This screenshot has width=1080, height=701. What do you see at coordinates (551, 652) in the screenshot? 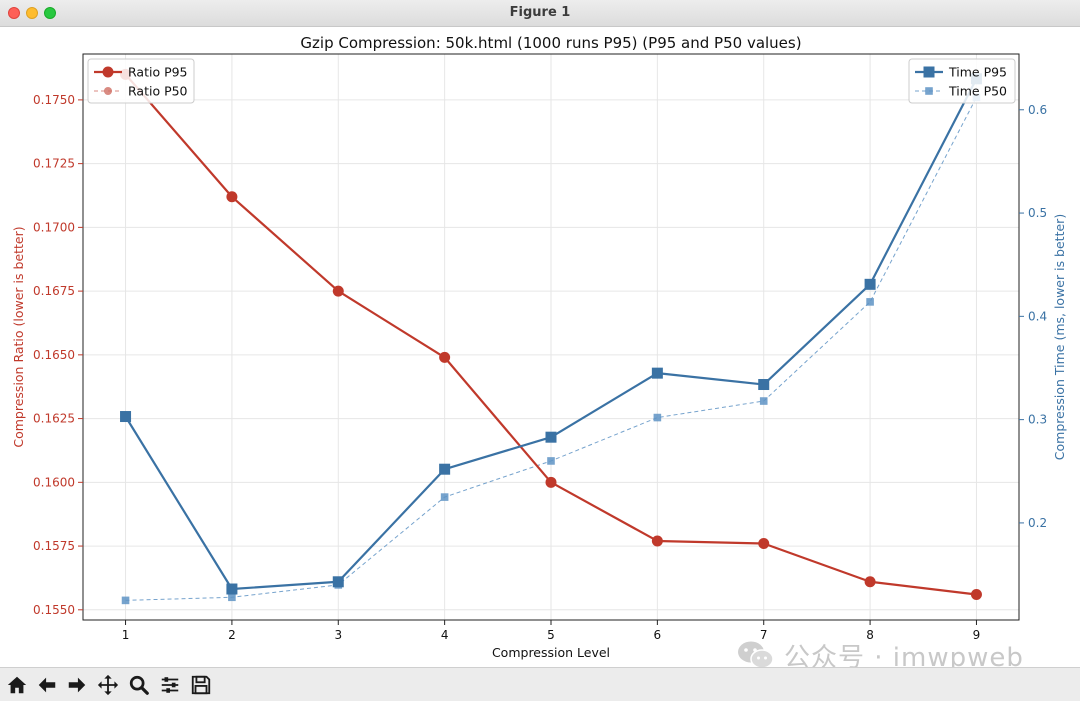
I see `x-axis-label: Compression Level` at bounding box center [551, 652].